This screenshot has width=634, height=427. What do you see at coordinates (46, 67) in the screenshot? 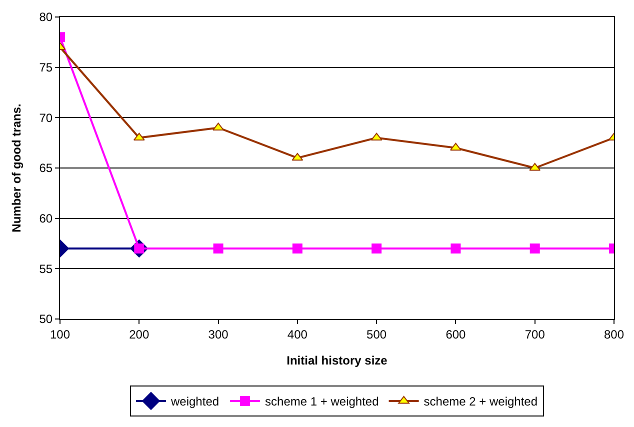
I see `y-tick-label: 75` at bounding box center [46, 67].